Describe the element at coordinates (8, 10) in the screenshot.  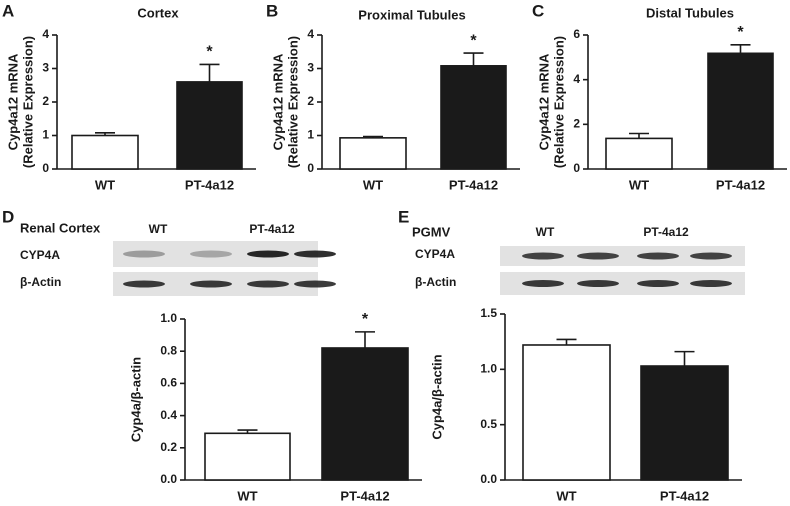
I see `panel-letter: A` at that location.